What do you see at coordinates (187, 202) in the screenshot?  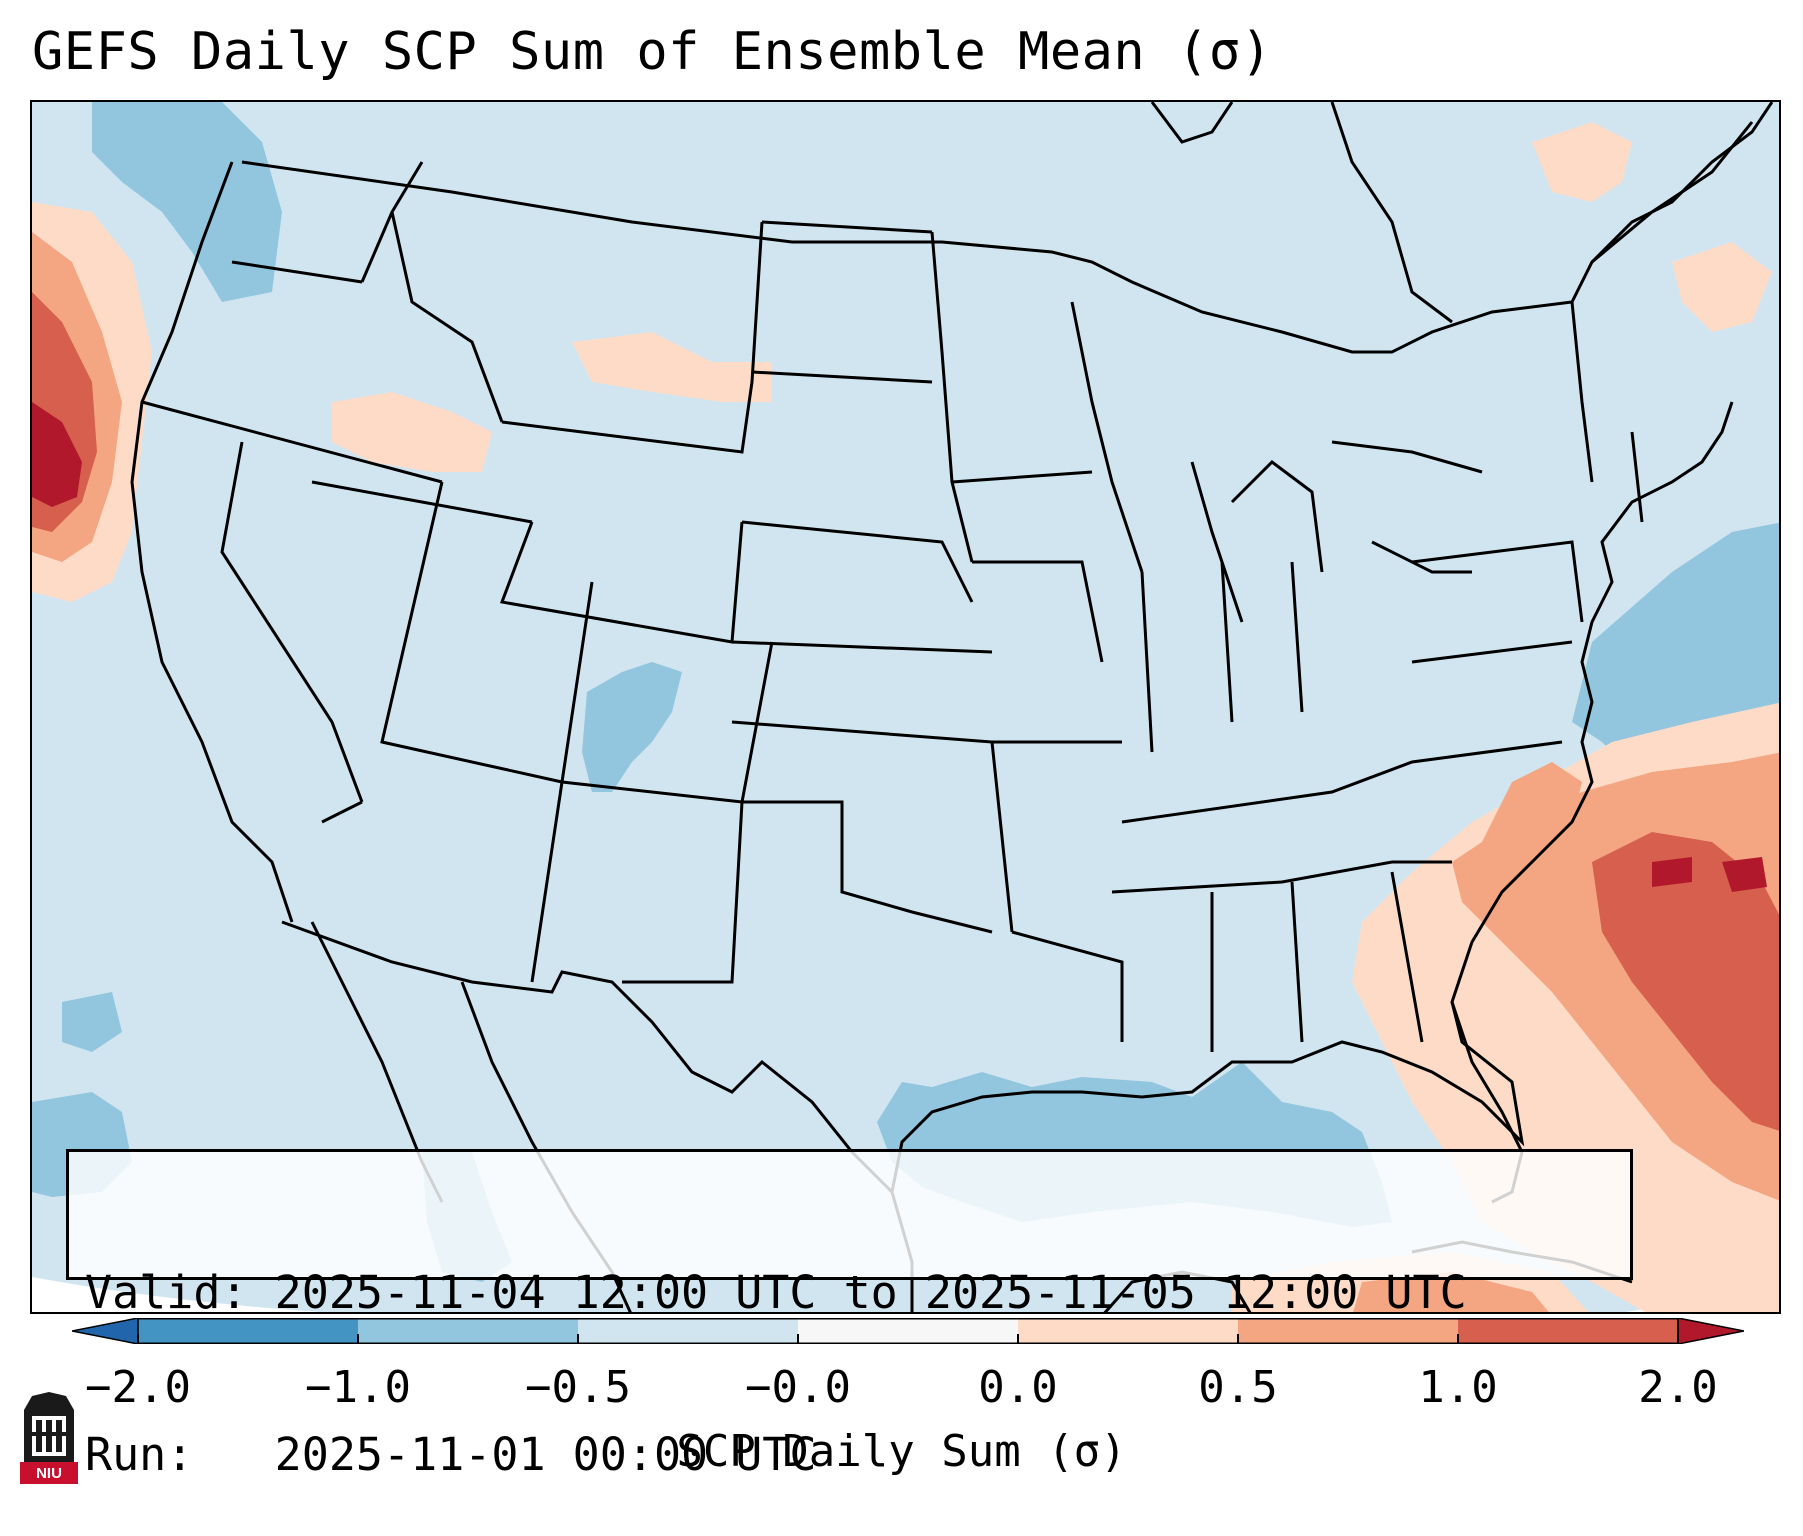 I see `nw-negative-patch` at bounding box center [187, 202].